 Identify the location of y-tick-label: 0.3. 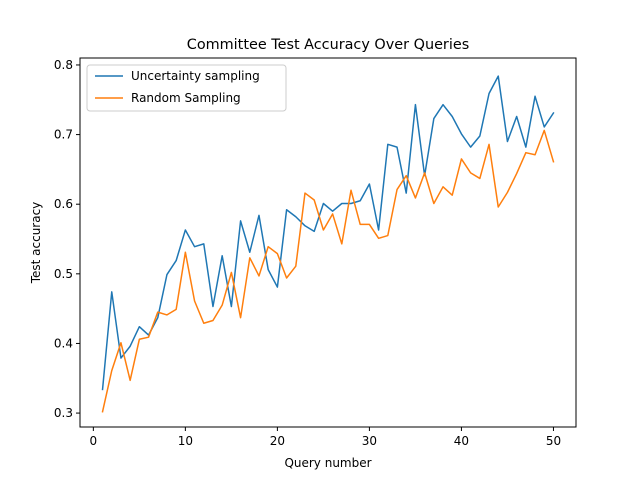
(63, 413).